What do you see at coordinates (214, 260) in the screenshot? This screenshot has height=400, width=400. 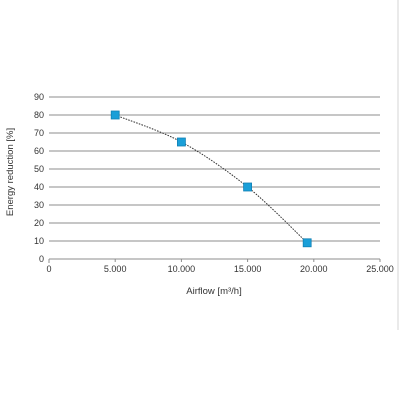 I see `axes` at bounding box center [214, 260].